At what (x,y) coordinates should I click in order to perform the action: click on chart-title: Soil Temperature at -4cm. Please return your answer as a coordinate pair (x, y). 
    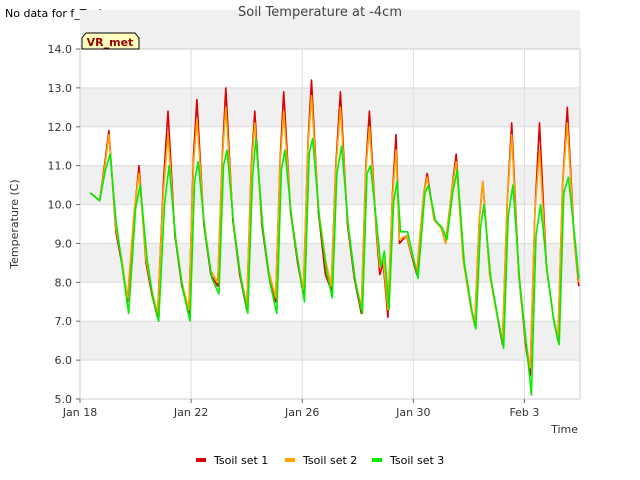
    Looking at the image, I should click on (320, 12).